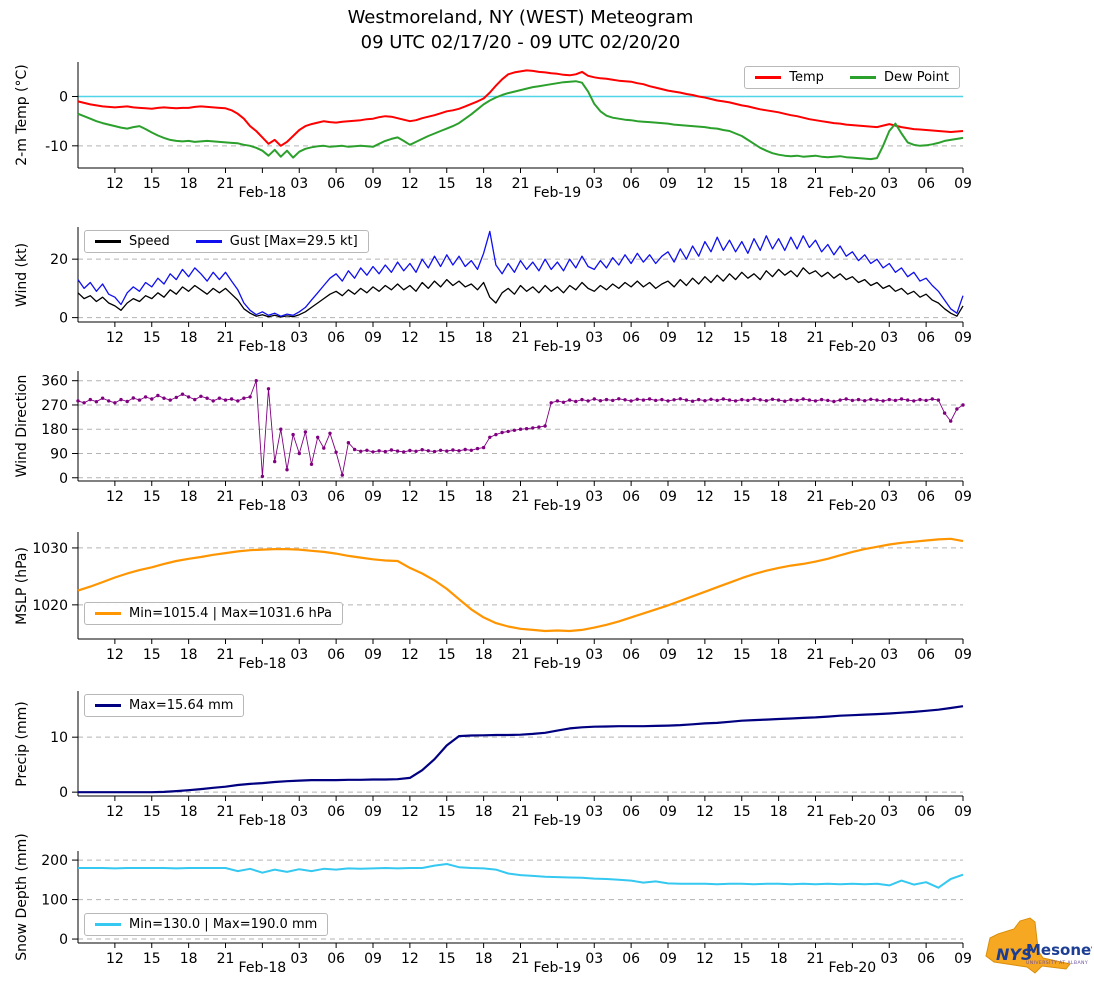 This screenshot has width=1094, height=1001. I want to click on svg-text: -10, so click(56, 147).